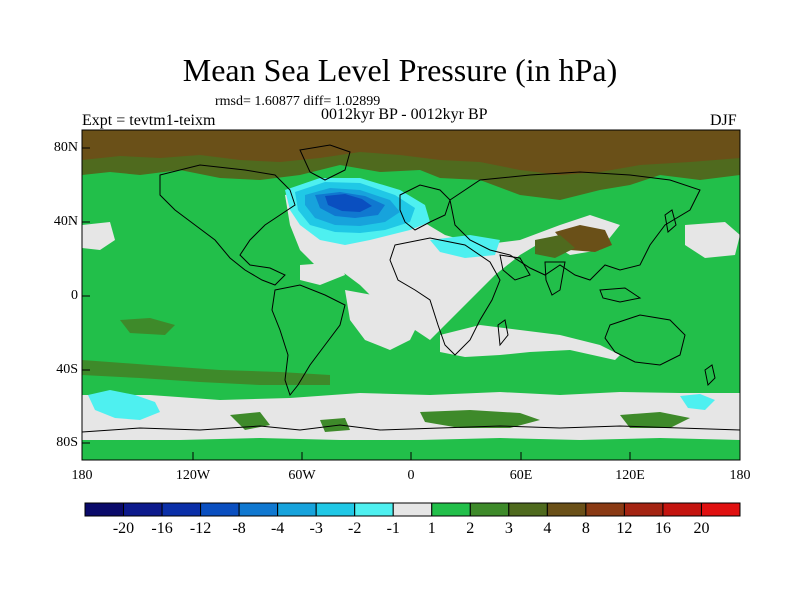 This screenshot has width=800, height=600. What do you see at coordinates (302, 475) in the screenshot?
I see `lon-label-60w: 60W` at bounding box center [302, 475].